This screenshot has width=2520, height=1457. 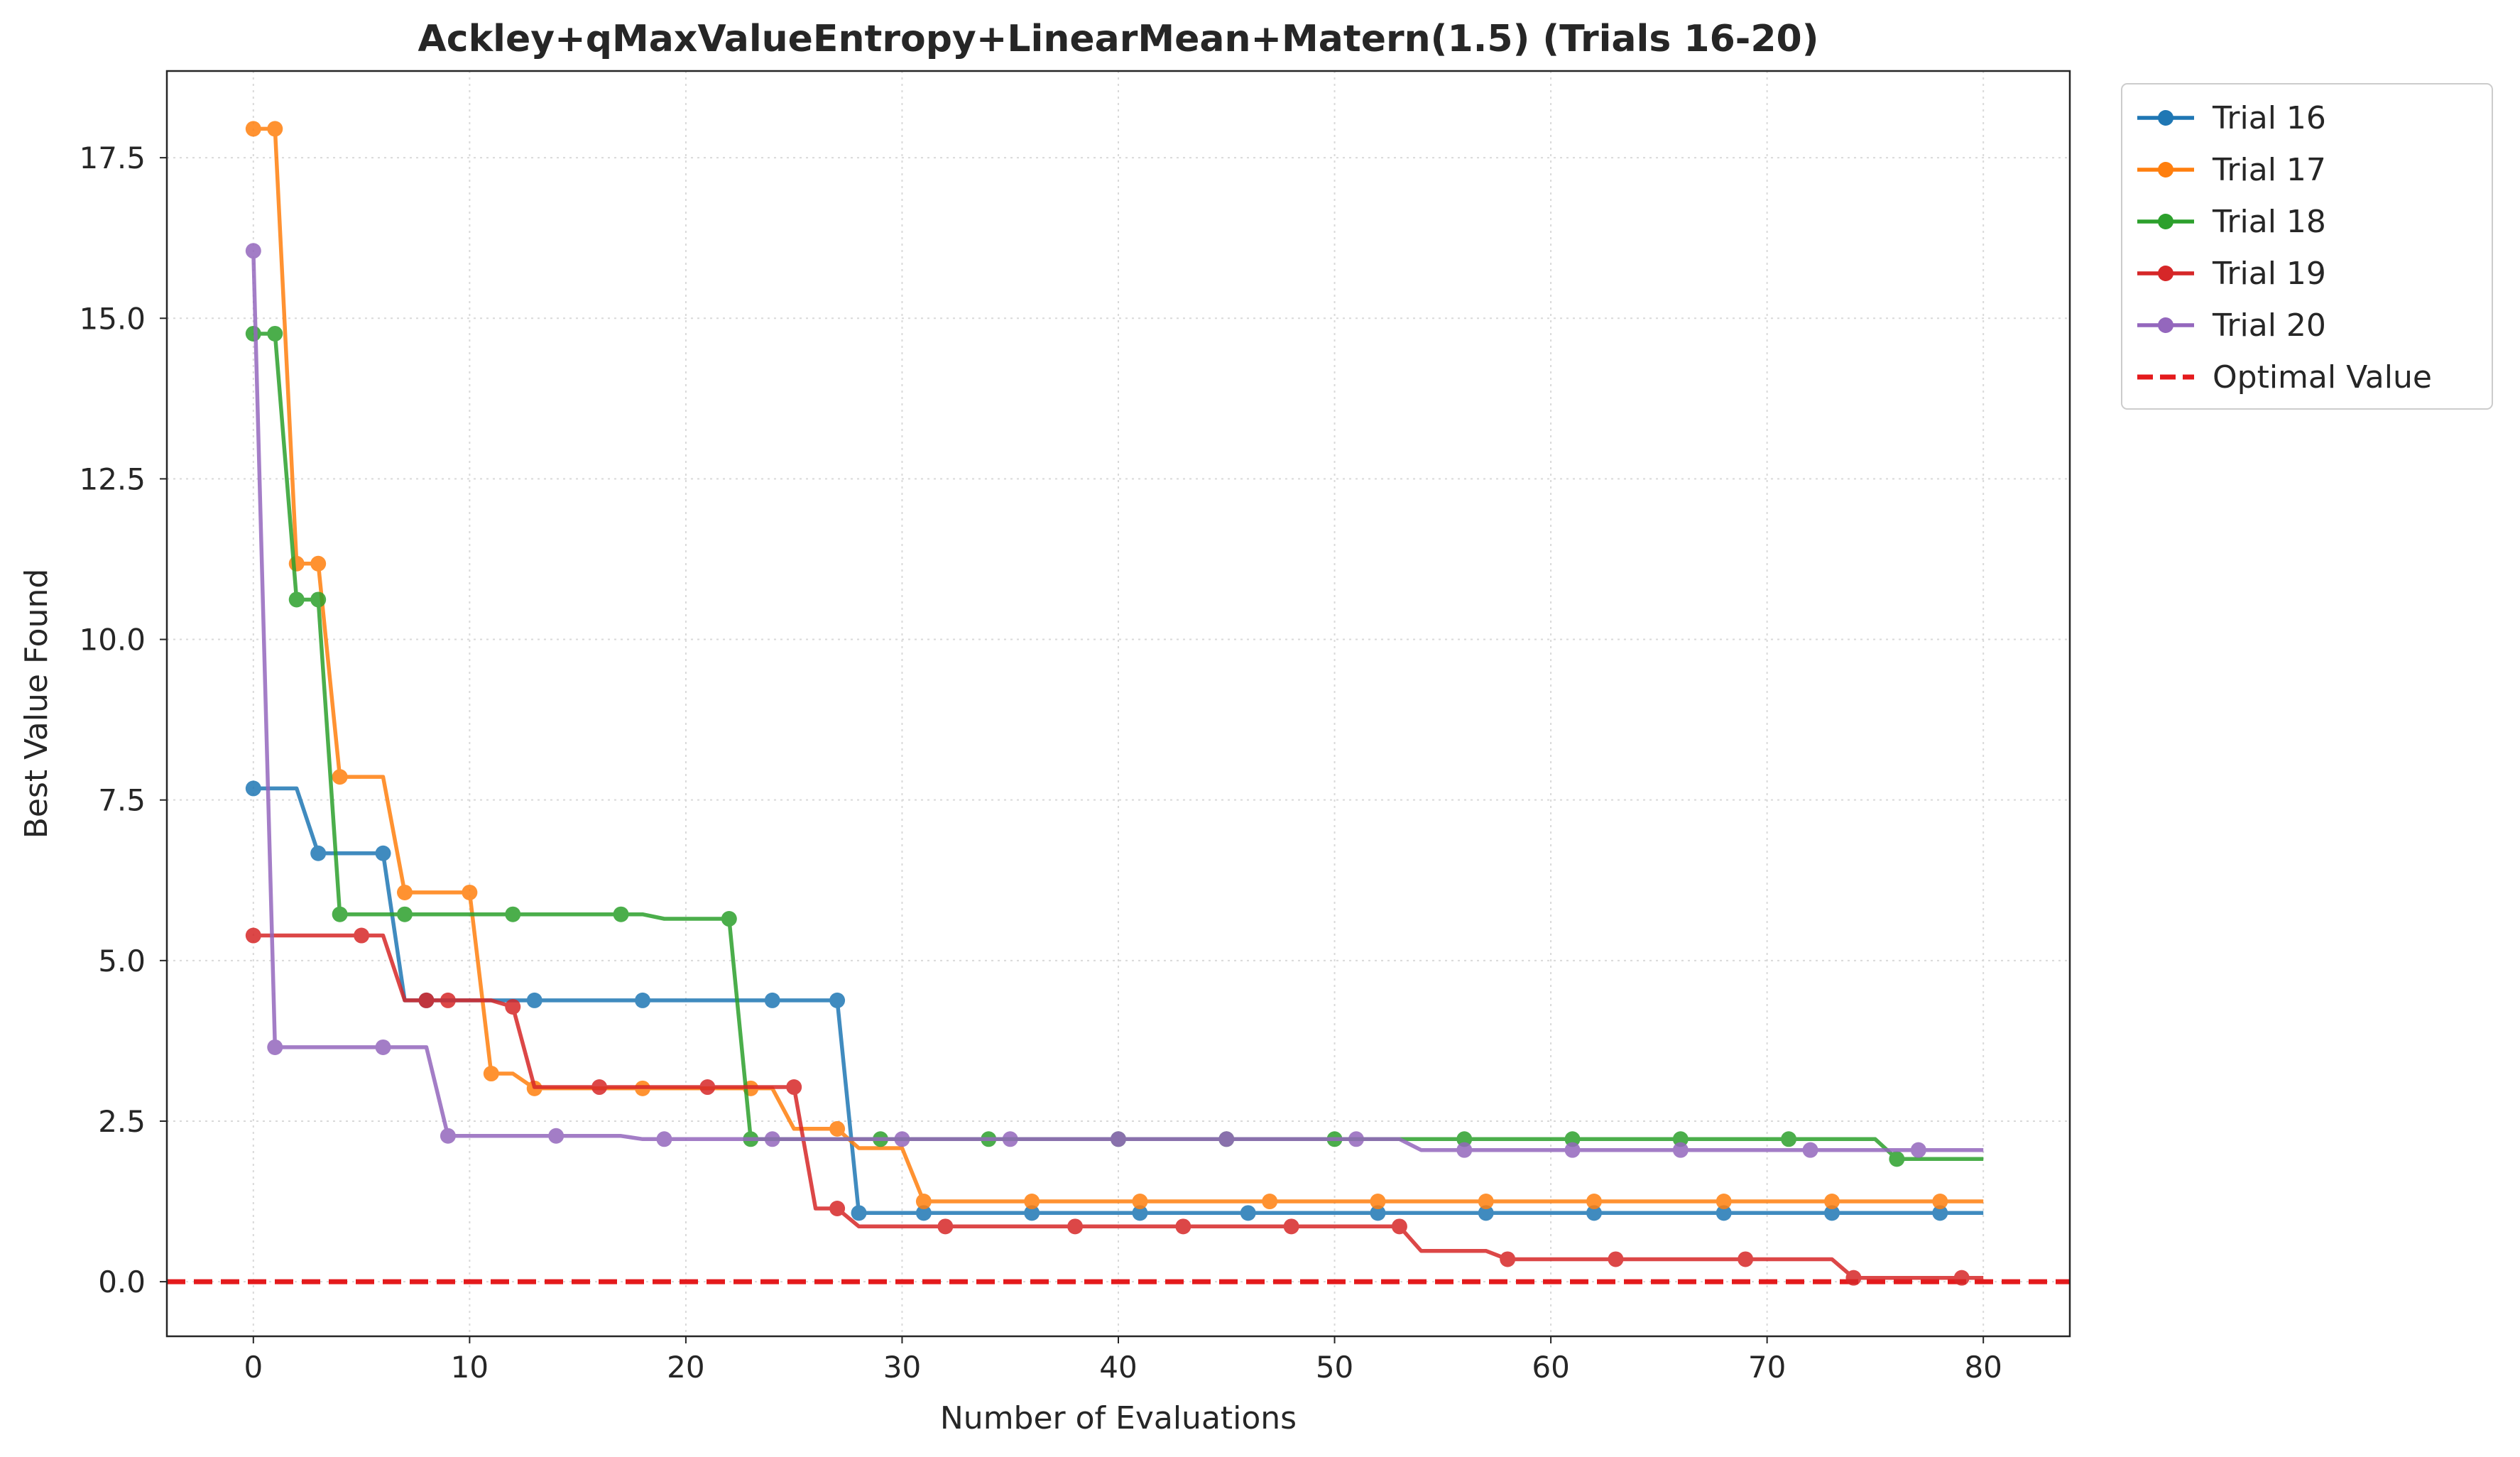 What do you see at coordinates (112, 640) in the screenshot?
I see `y-tick-label: 10.0` at bounding box center [112, 640].